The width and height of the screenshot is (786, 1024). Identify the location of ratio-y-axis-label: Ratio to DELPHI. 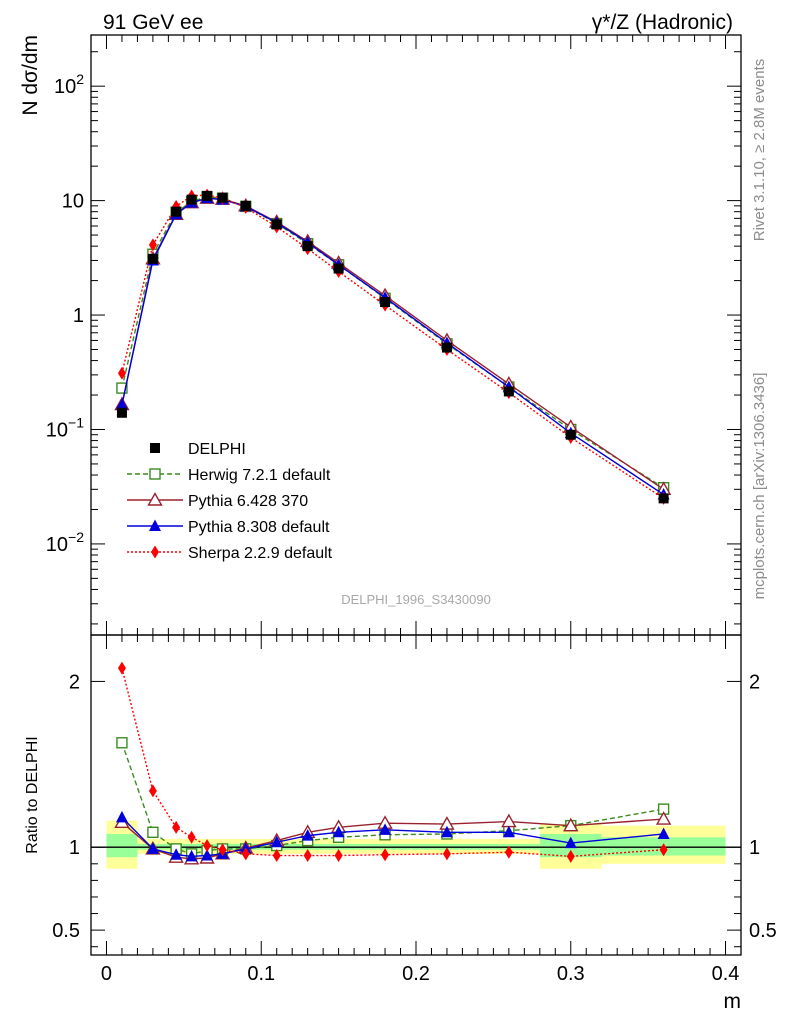
(32, 794).